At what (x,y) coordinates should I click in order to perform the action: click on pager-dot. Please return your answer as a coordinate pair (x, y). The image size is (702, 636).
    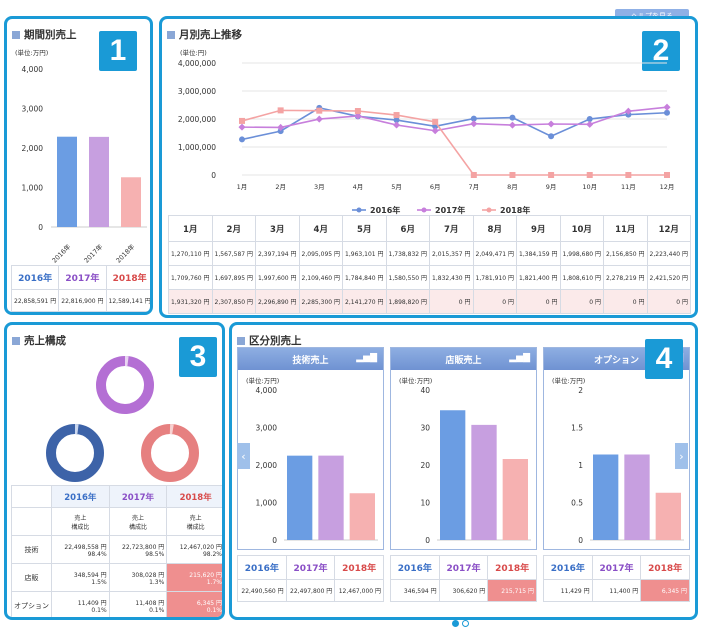
    Looking at the image, I should click on (465, 623).